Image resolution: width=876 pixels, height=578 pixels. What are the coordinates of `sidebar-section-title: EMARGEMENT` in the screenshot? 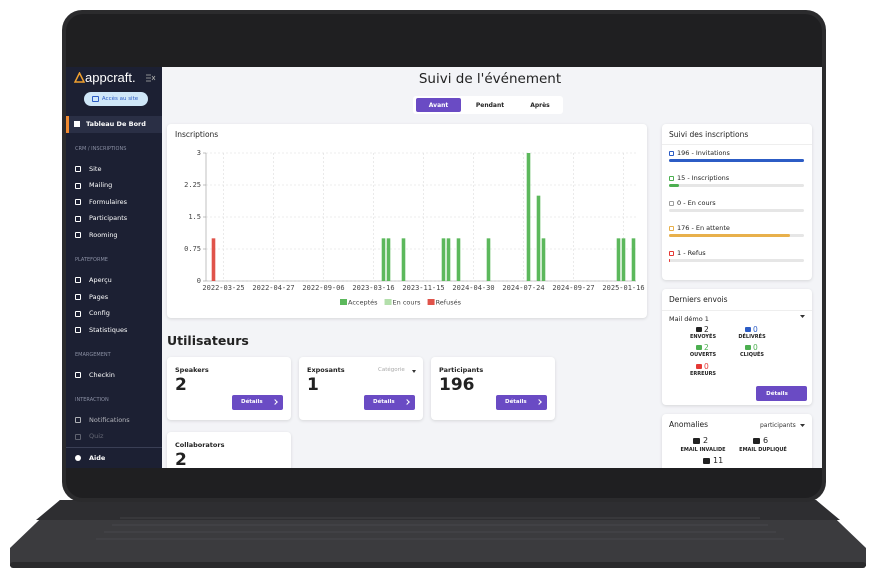 It's located at (93, 355).